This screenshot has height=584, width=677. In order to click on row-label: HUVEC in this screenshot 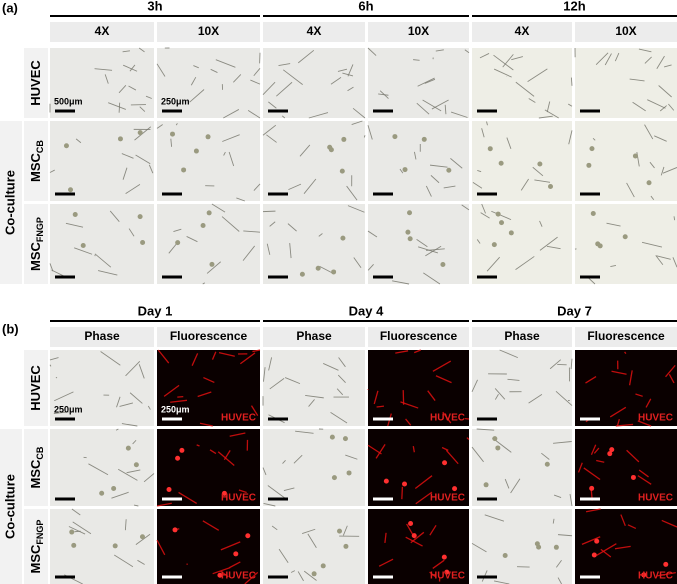, I will do `click(35, 388)`.